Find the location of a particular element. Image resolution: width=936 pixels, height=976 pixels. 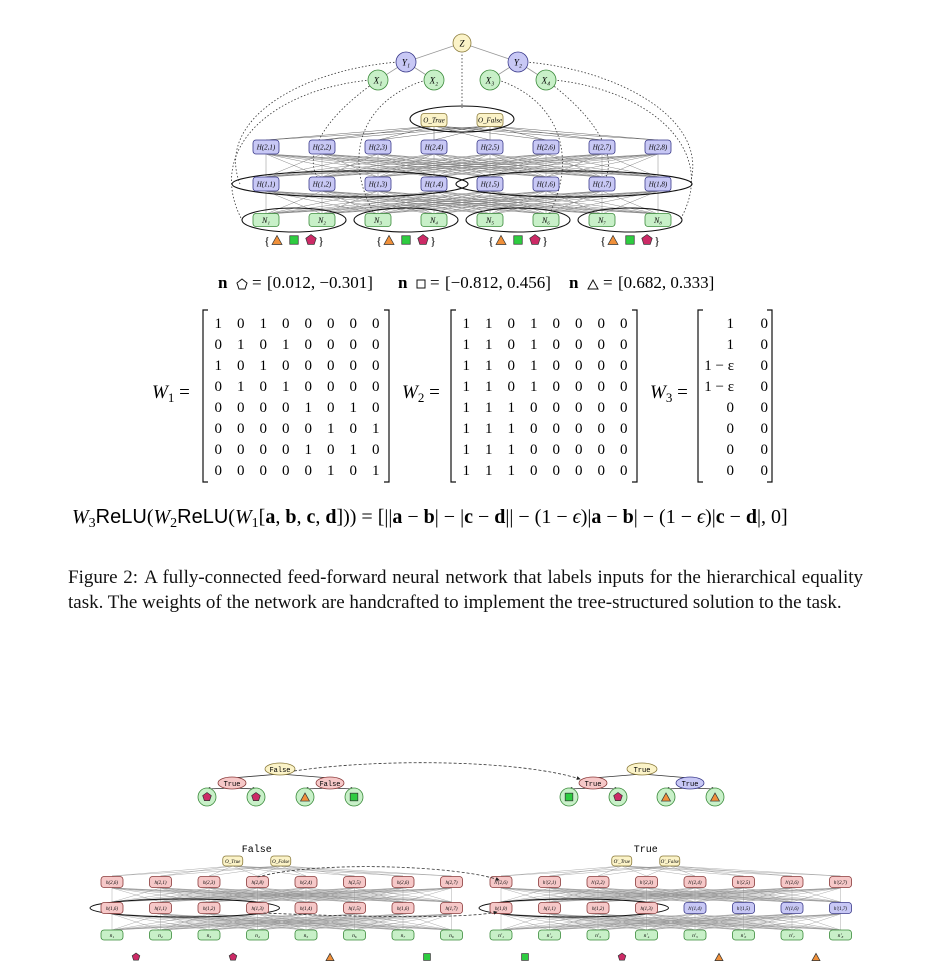

tree-root-node is located at coordinates (280, 769).